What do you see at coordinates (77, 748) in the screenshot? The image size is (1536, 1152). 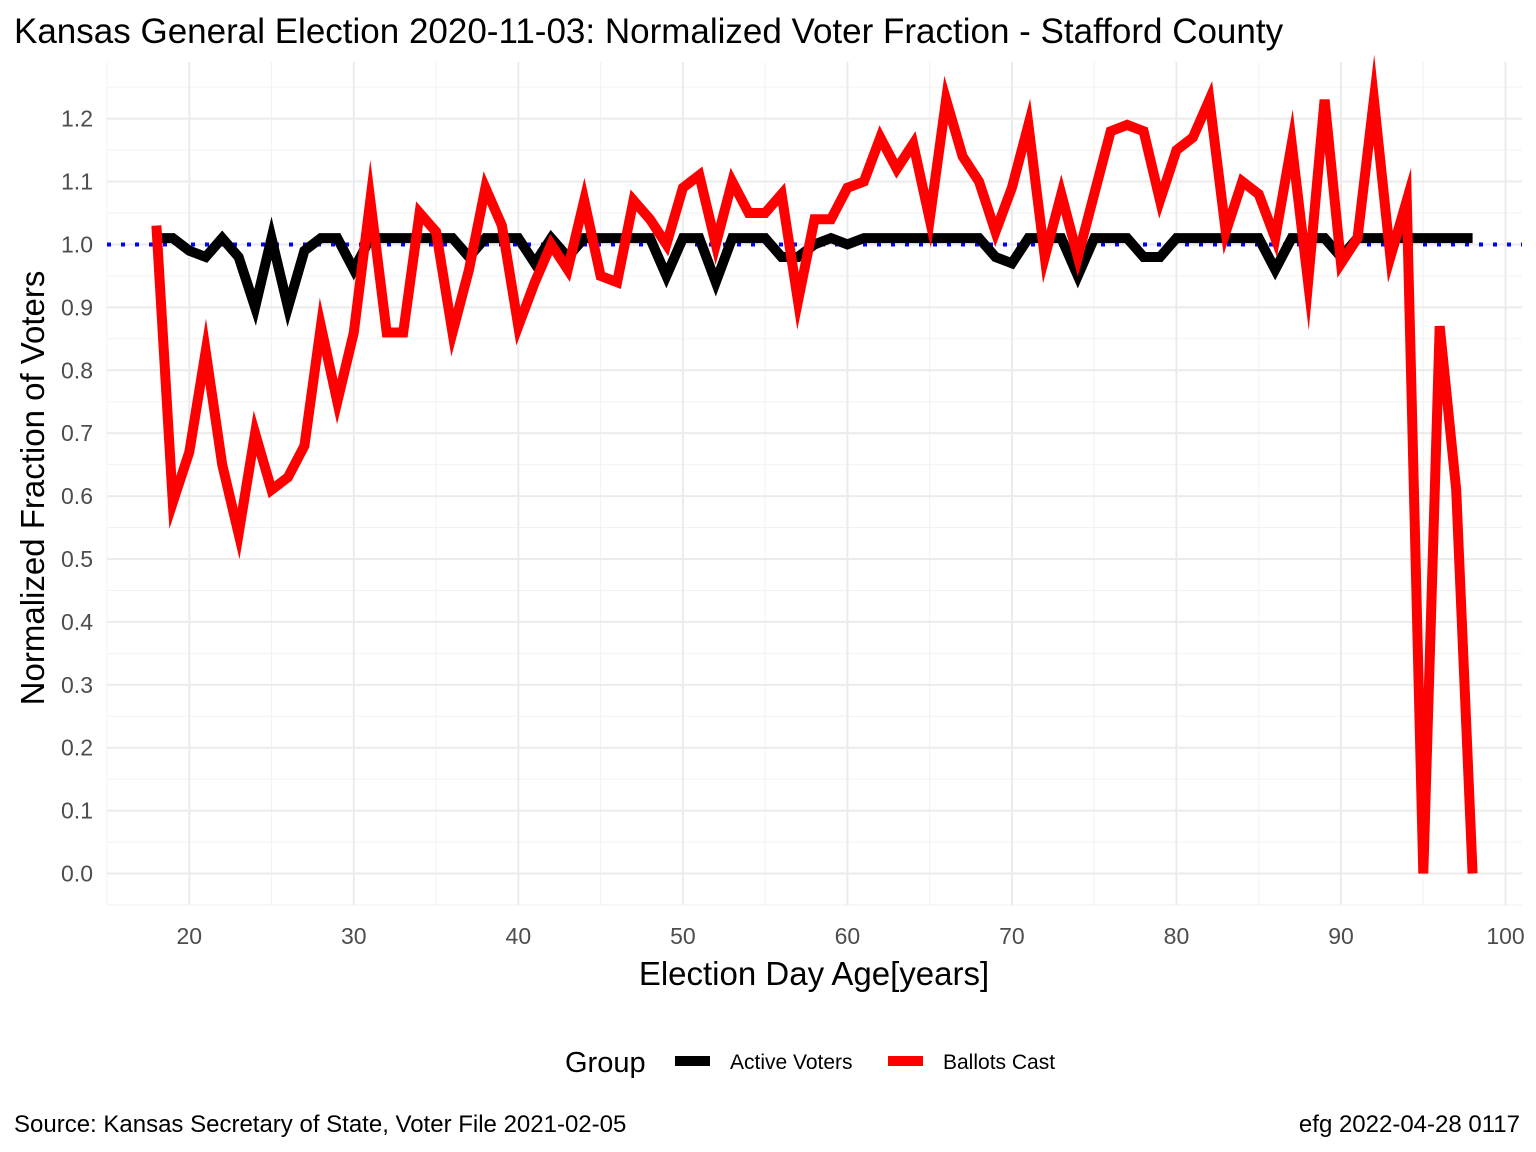 I see `y-tick-label: 0.2` at bounding box center [77, 748].